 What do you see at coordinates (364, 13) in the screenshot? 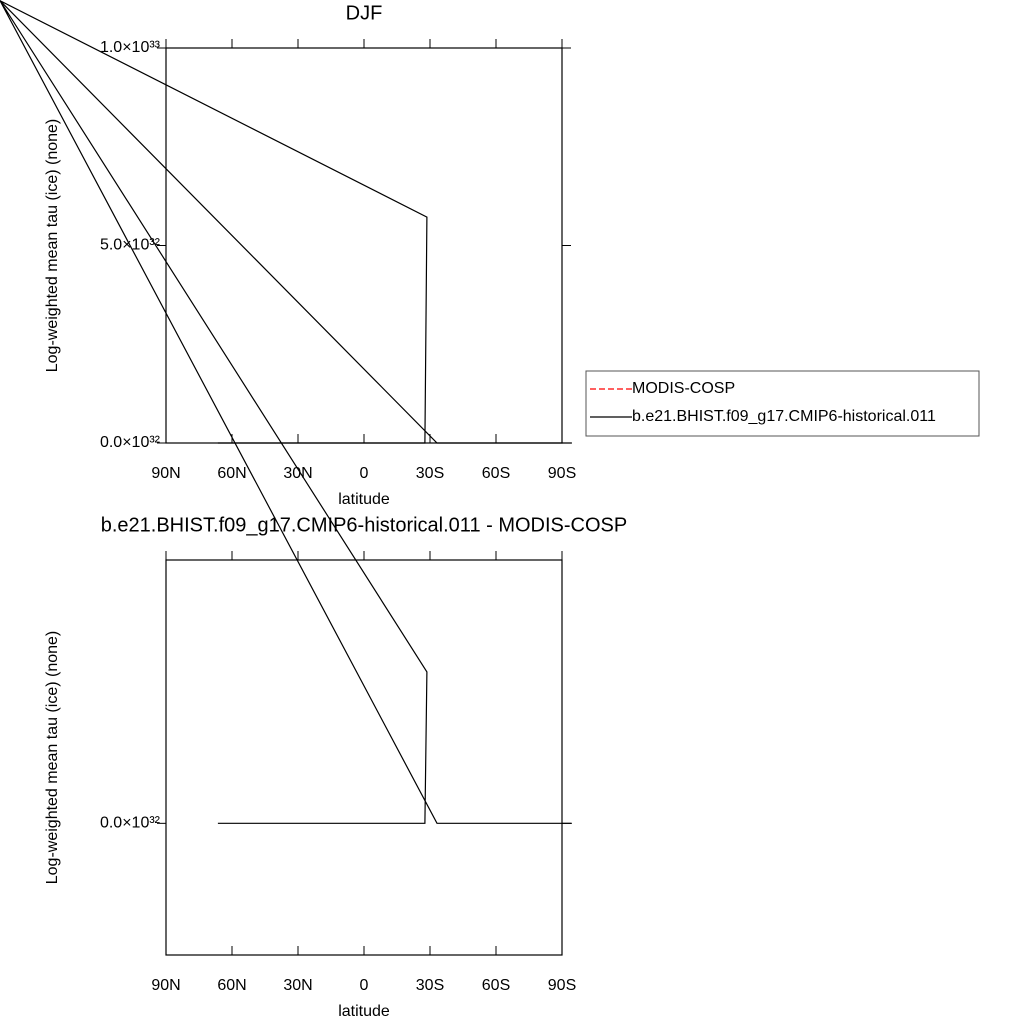
I see `chart-title: DJF` at bounding box center [364, 13].